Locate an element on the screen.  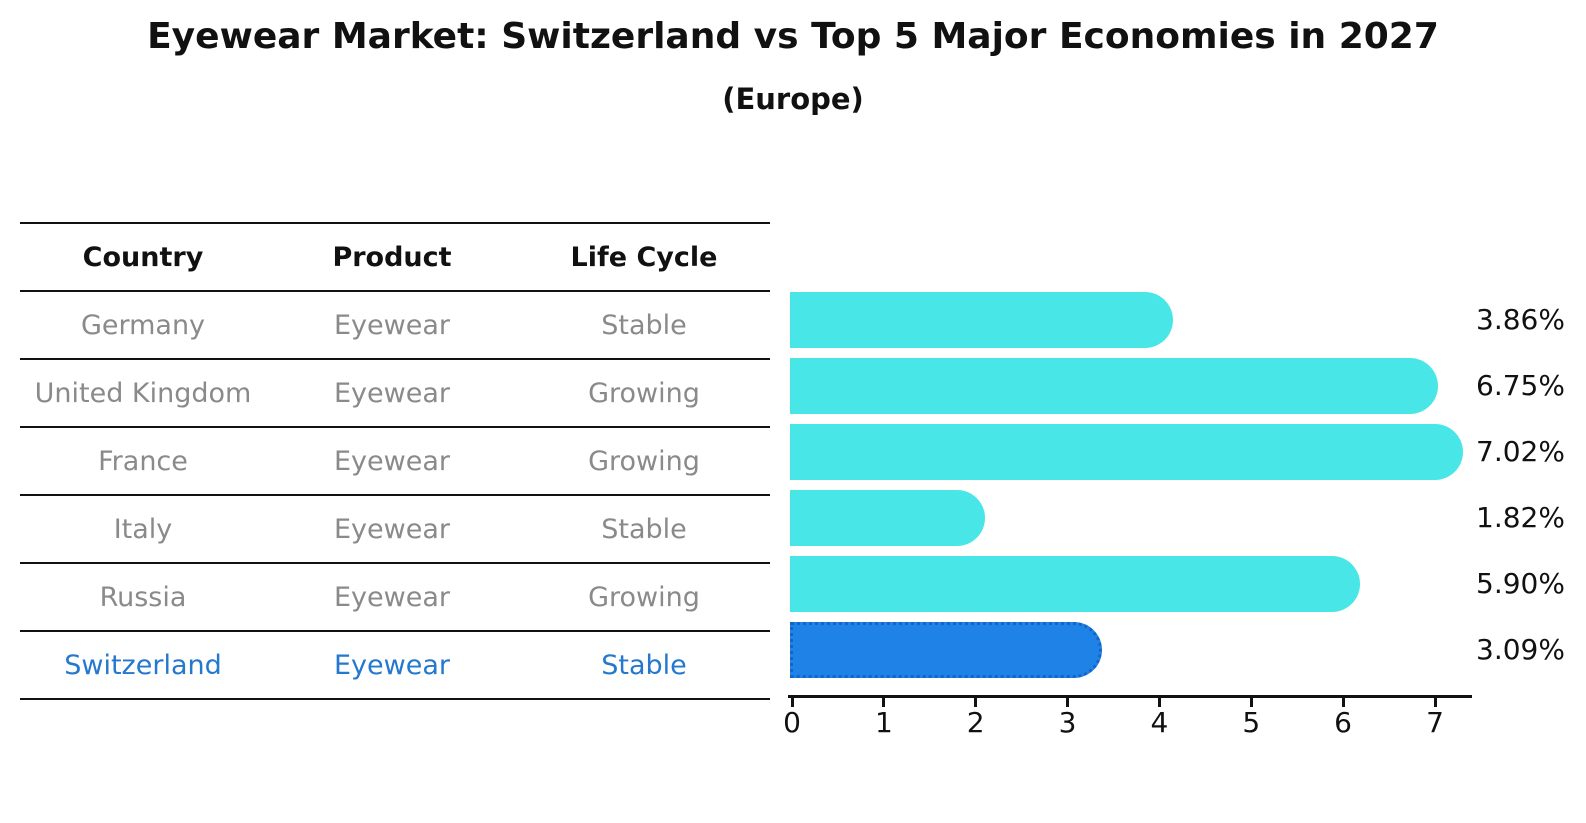
country-cell: Switzerland is located at coordinates (143, 665).